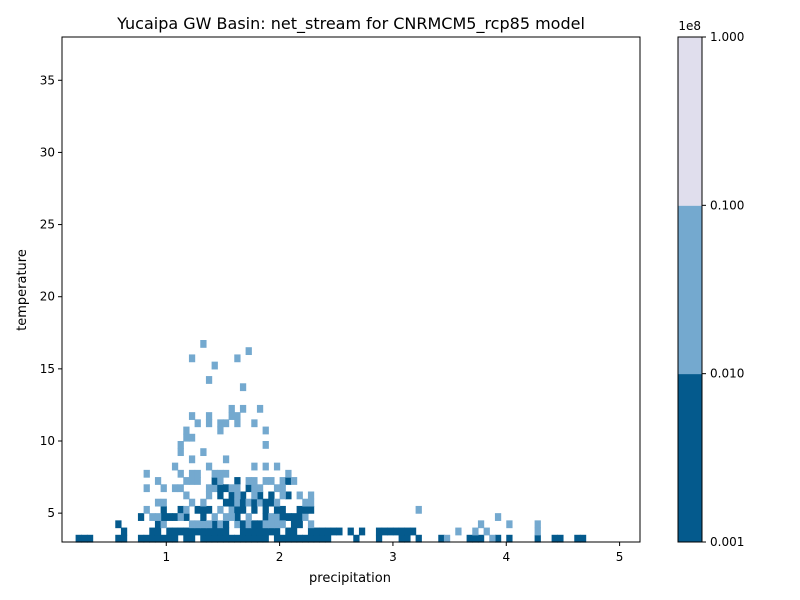  What do you see at coordinates (620, 557) in the screenshot?
I see `x-tick-label: 5` at bounding box center [620, 557].